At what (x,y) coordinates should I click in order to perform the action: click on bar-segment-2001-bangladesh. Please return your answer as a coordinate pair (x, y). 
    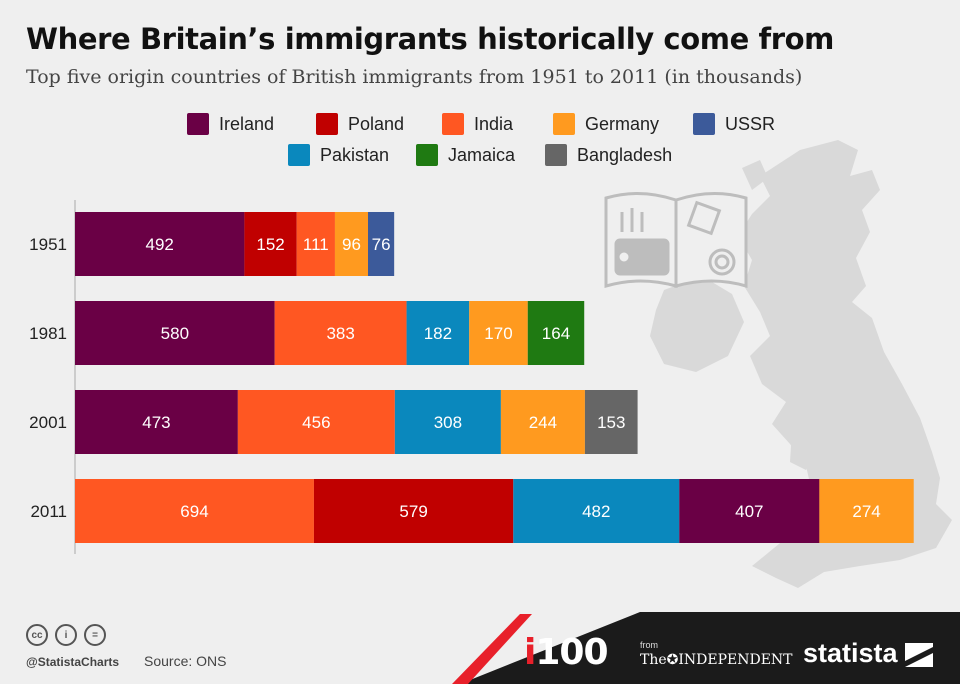
    Looking at the image, I should click on (611, 422).